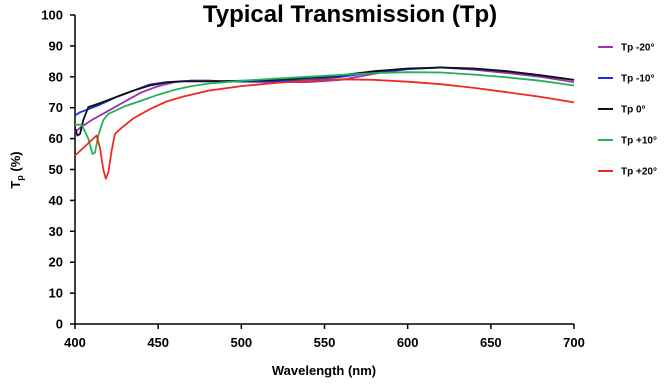 The image size is (664, 384). I want to click on legend-label: Tp +20°, so click(639, 172).